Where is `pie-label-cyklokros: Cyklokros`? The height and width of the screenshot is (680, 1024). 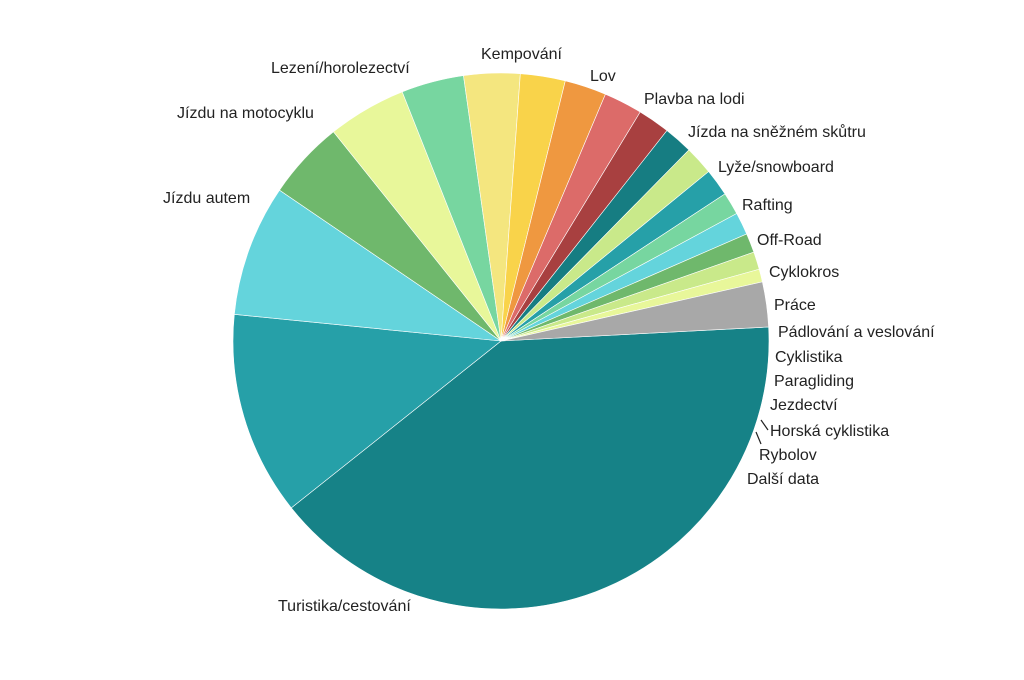
pie-label-cyklokros: Cyklokros is located at coordinates (804, 272).